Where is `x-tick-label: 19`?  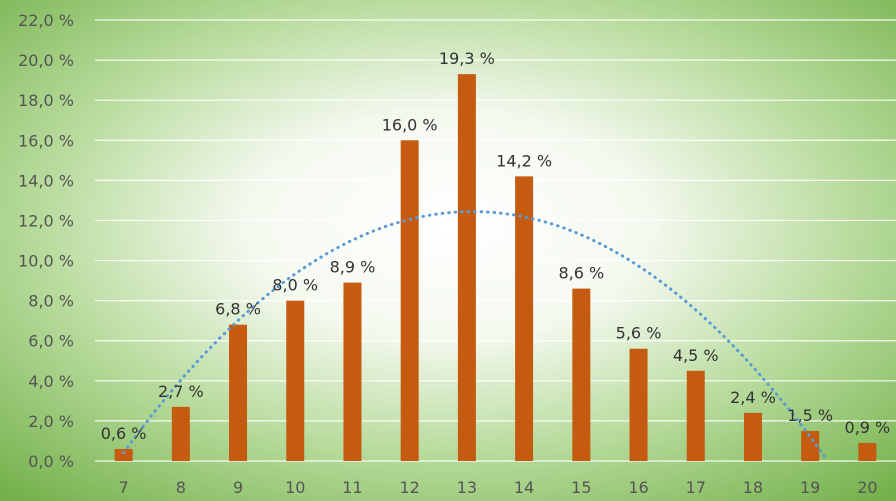
x-tick-label: 19 is located at coordinates (810, 487).